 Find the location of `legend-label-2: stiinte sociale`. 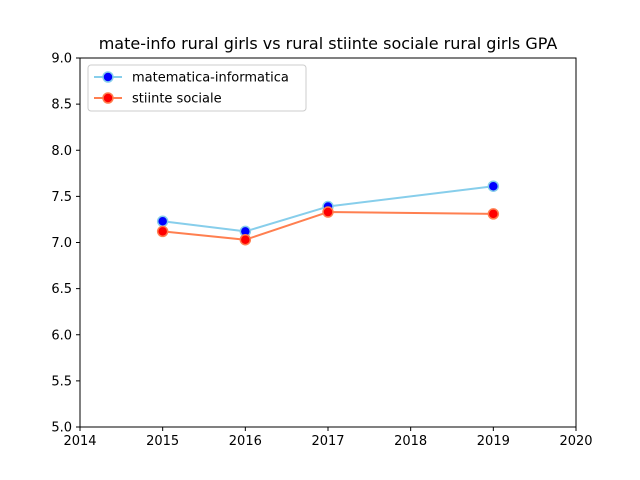

legend-label-2: stiinte sociale is located at coordinates (177, 99).